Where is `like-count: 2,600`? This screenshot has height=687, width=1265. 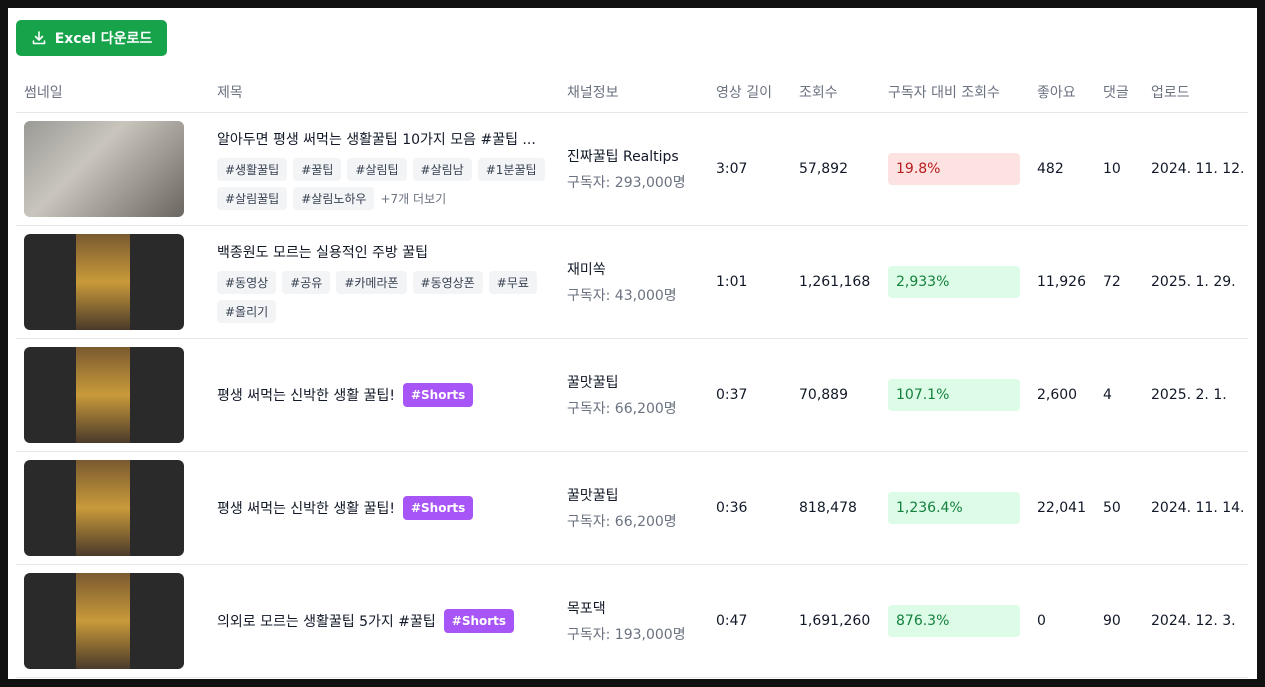 like-count: 2,600 is located at coordinates (1057, 395).